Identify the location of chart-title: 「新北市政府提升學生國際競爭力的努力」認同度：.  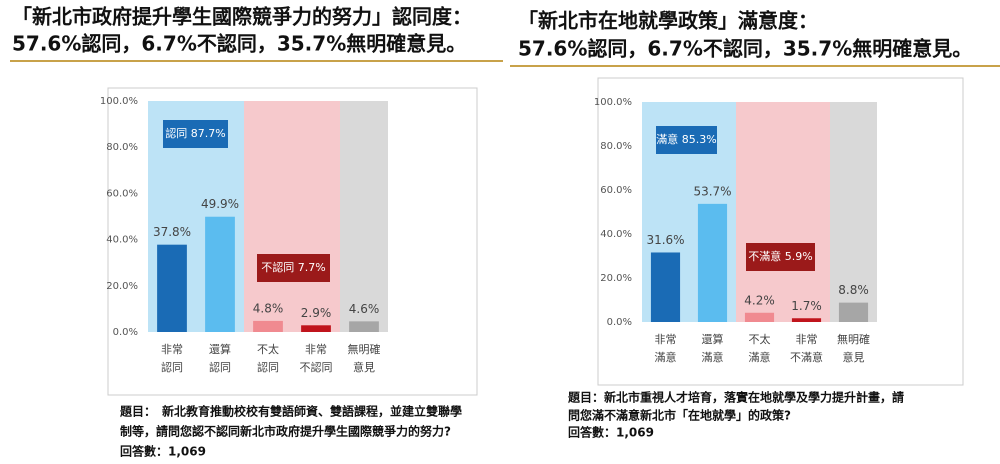
(242, 17).